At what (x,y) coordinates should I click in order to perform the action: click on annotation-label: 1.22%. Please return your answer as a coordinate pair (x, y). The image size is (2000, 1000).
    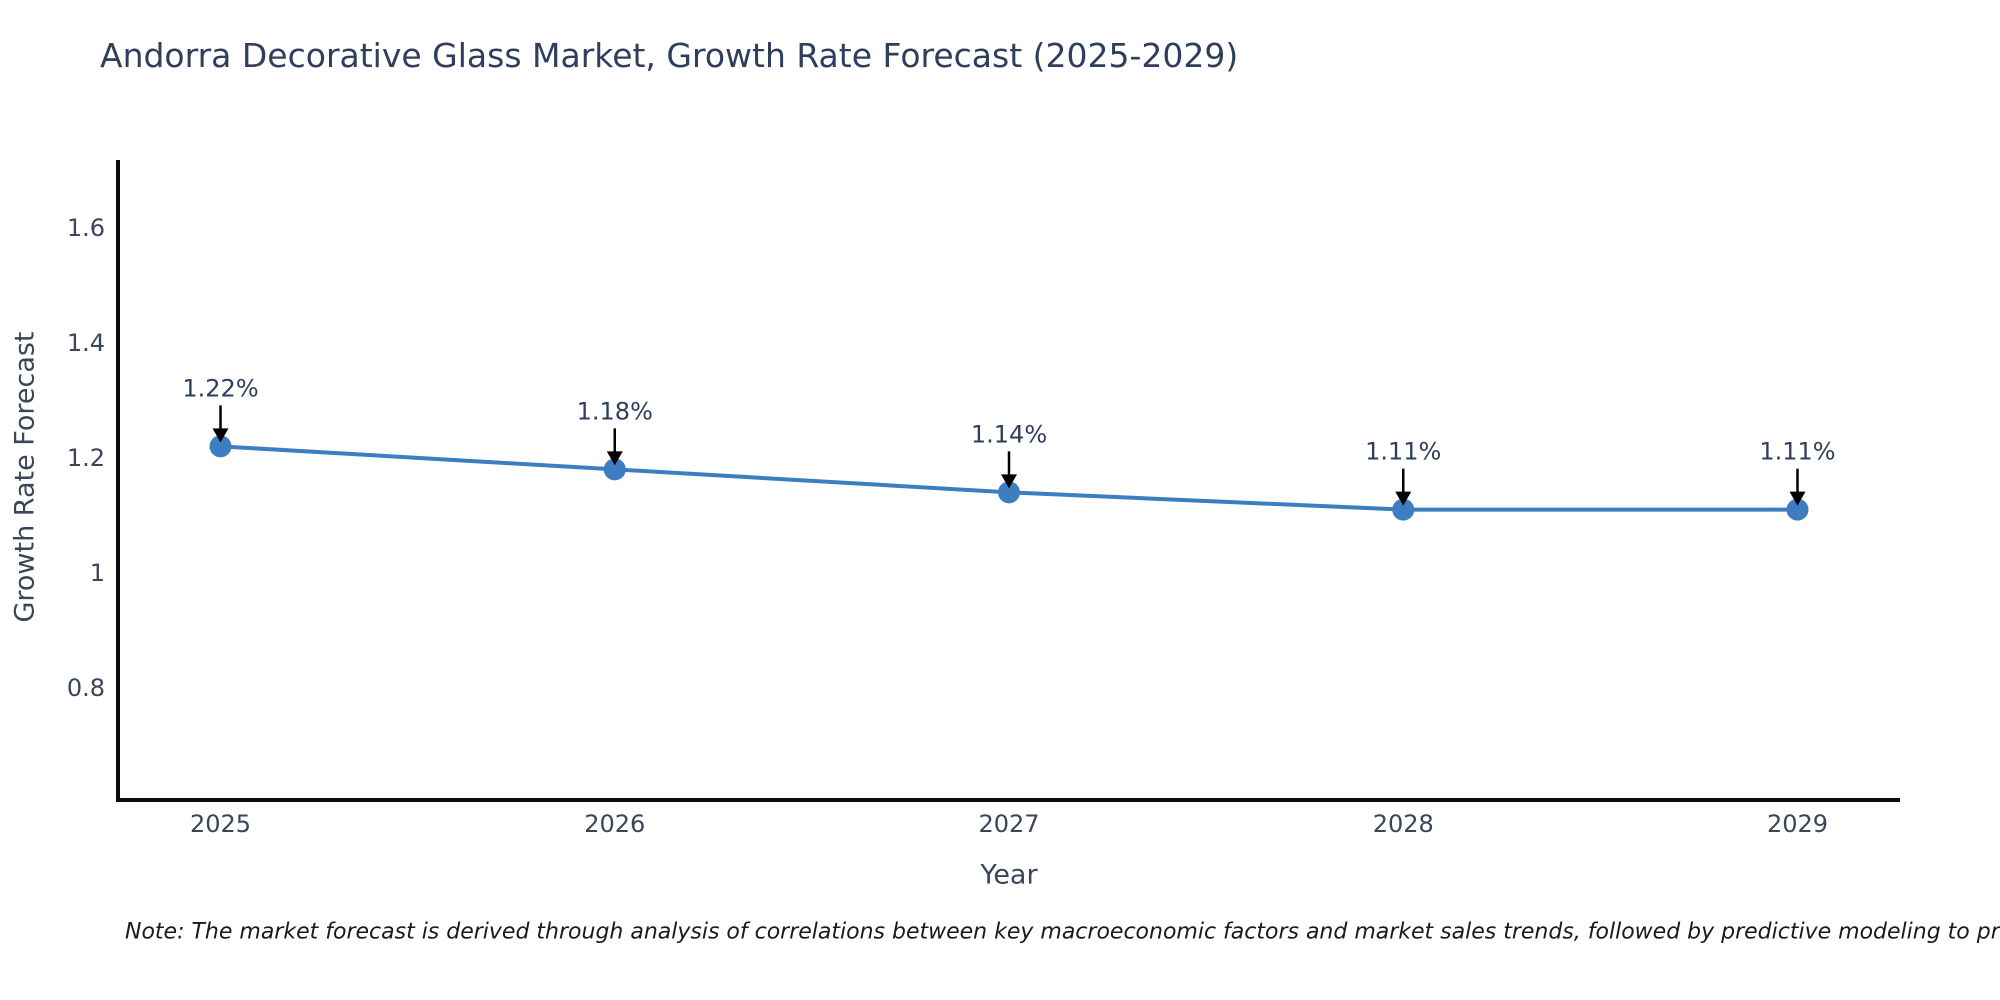
    Looking at the image, I should click on (220, 388).